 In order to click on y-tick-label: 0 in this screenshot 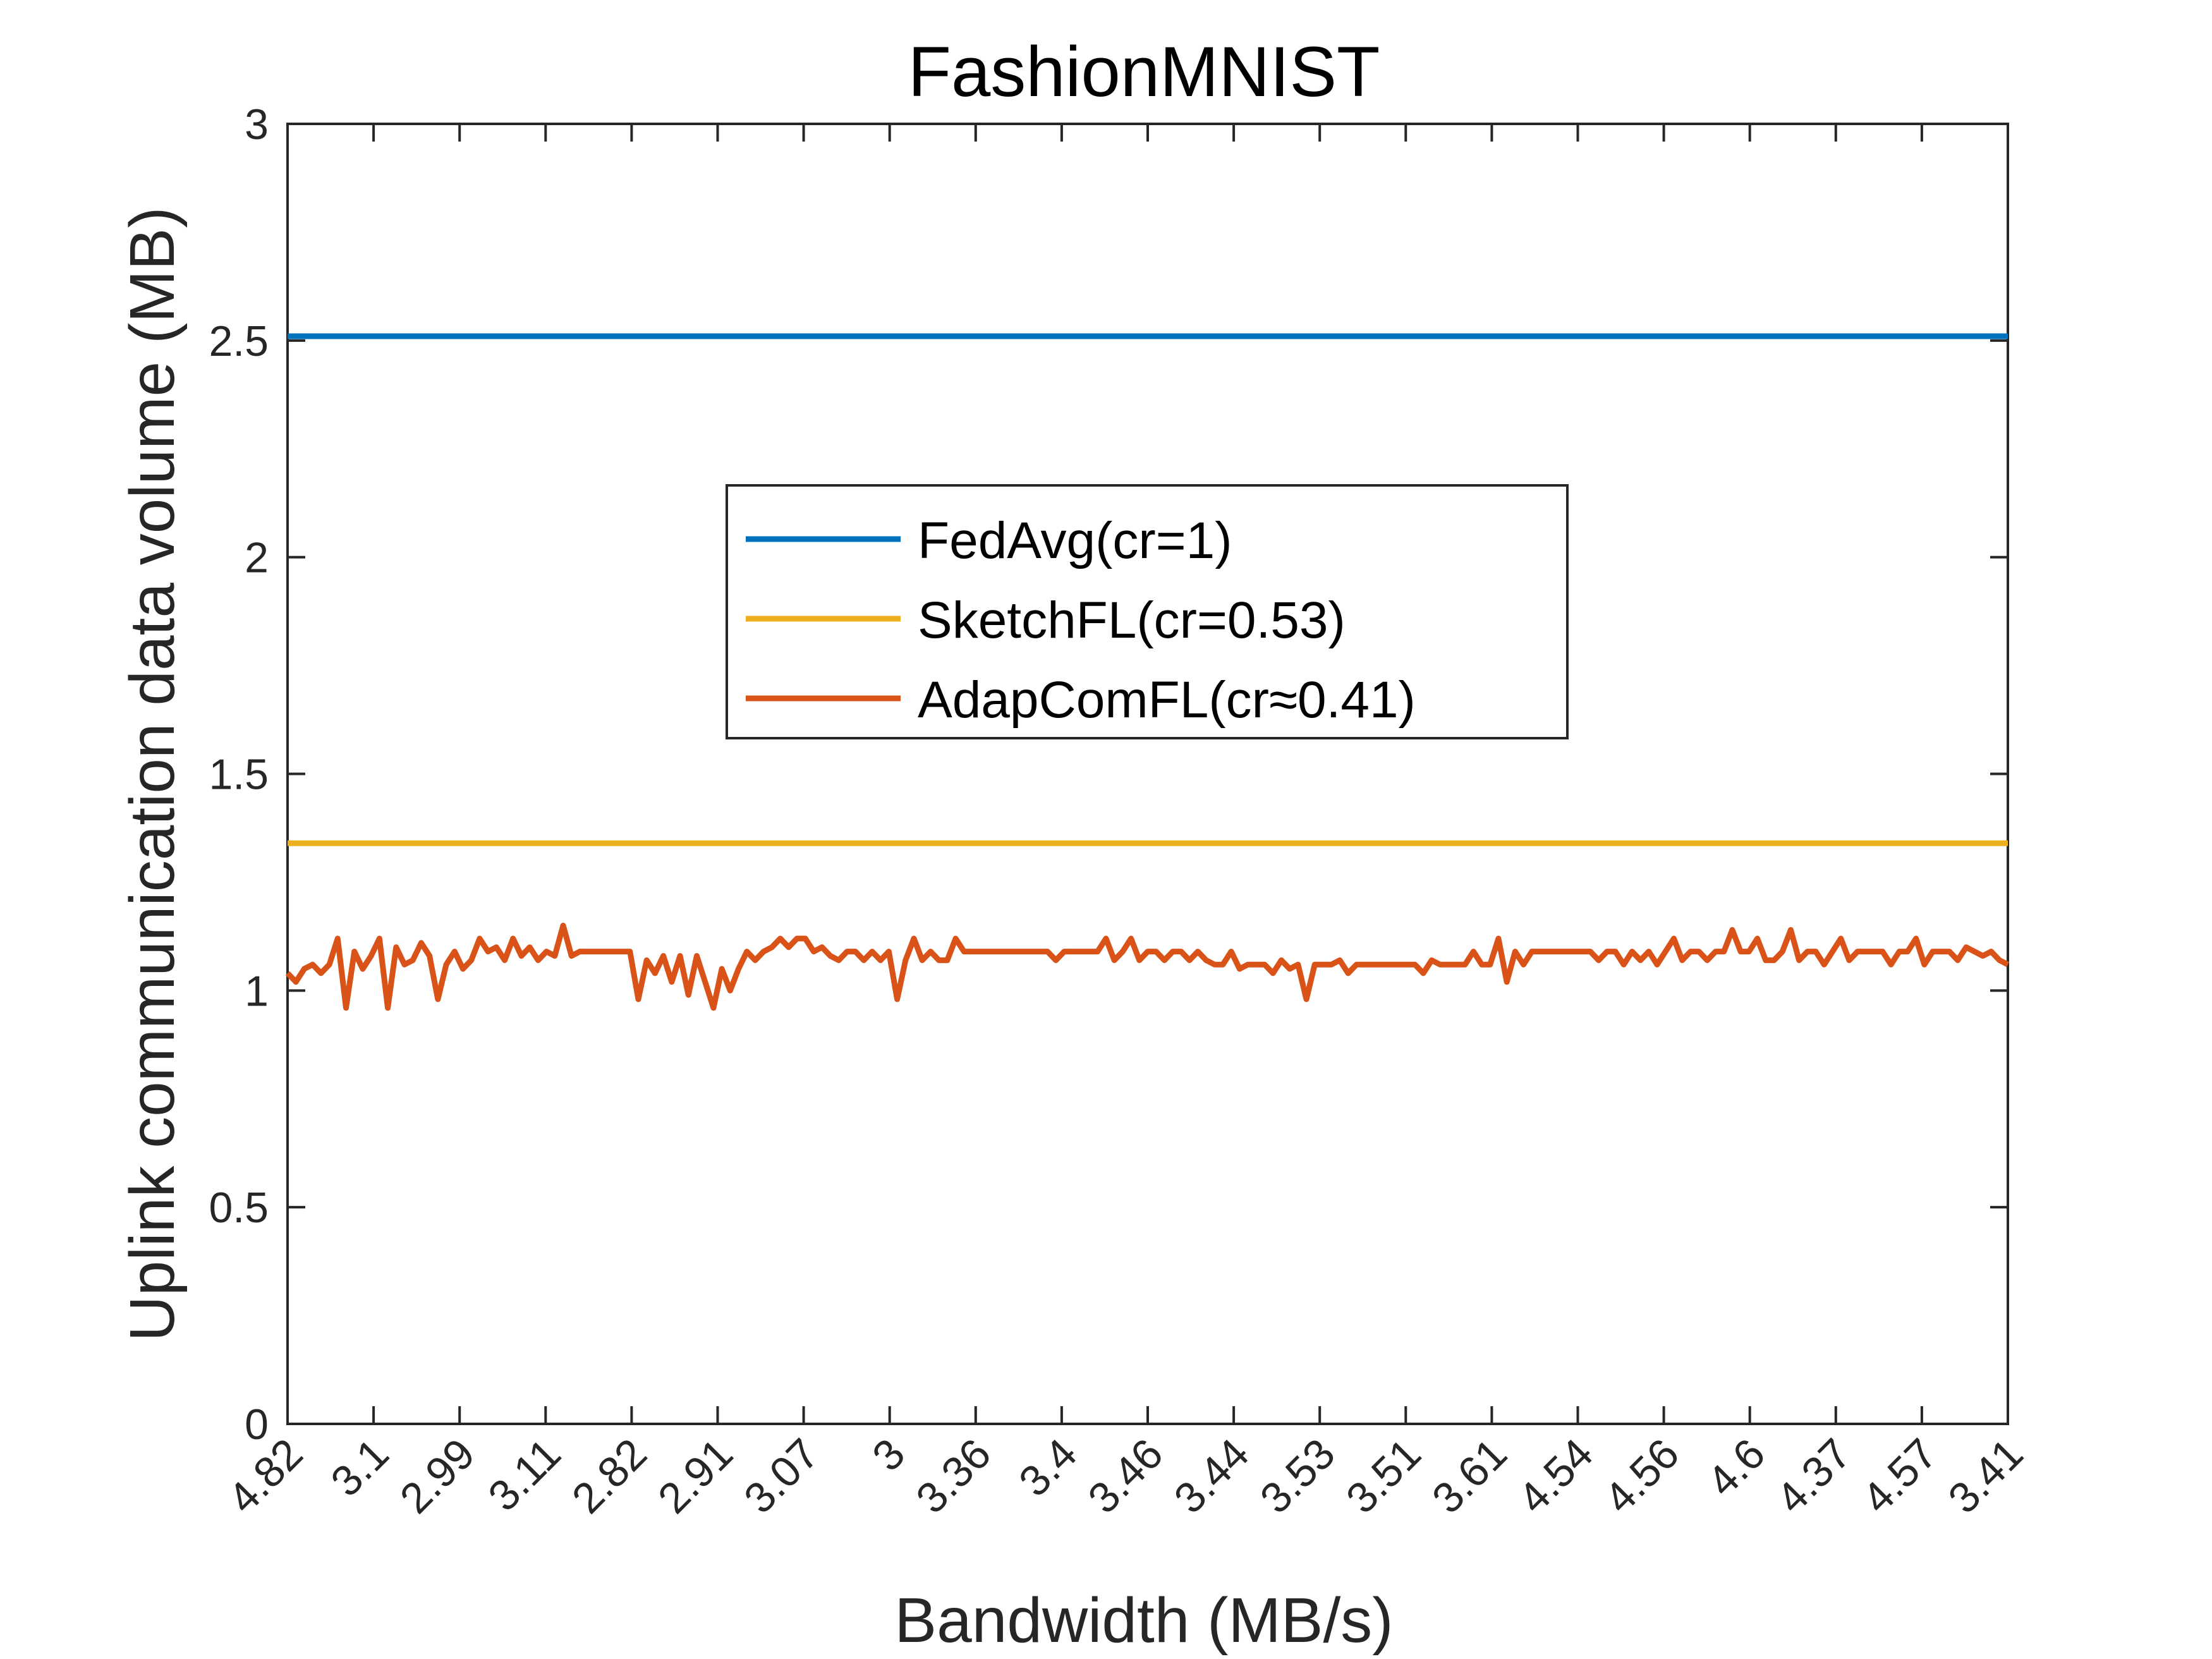, I will do `click(257, 1425)`.